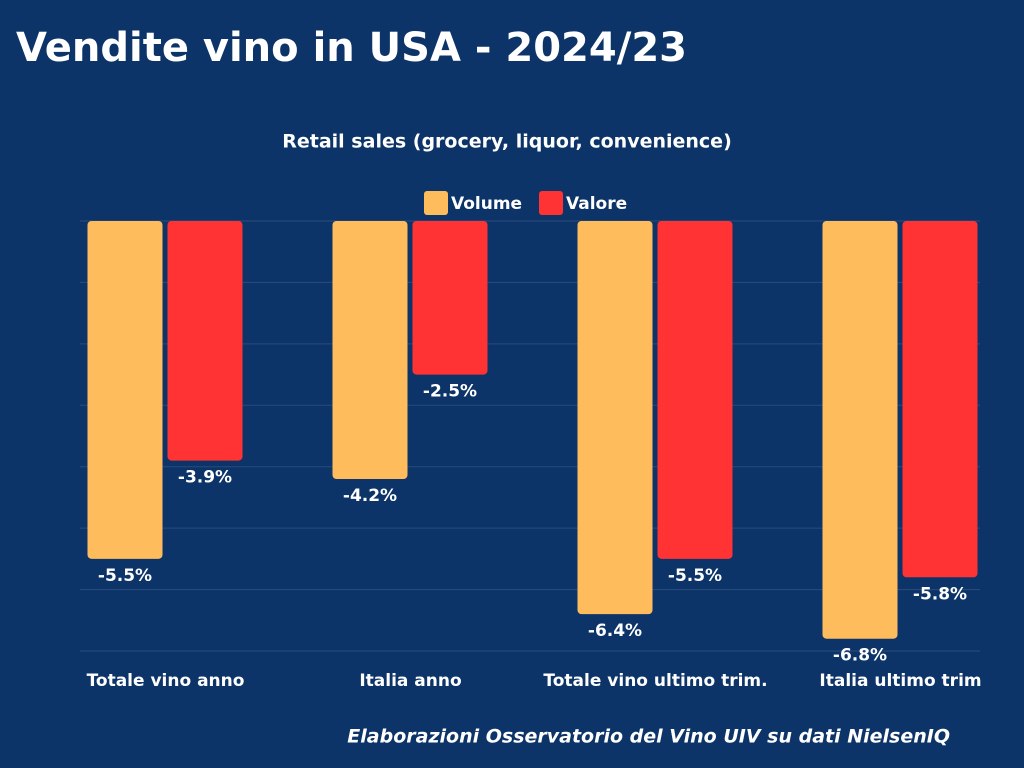 This screenshot has width=1024, height=768. Describe the element at coordinates (166, 681) in the screenshot. I see `x-tick-label: Totale vino anno` at that location.